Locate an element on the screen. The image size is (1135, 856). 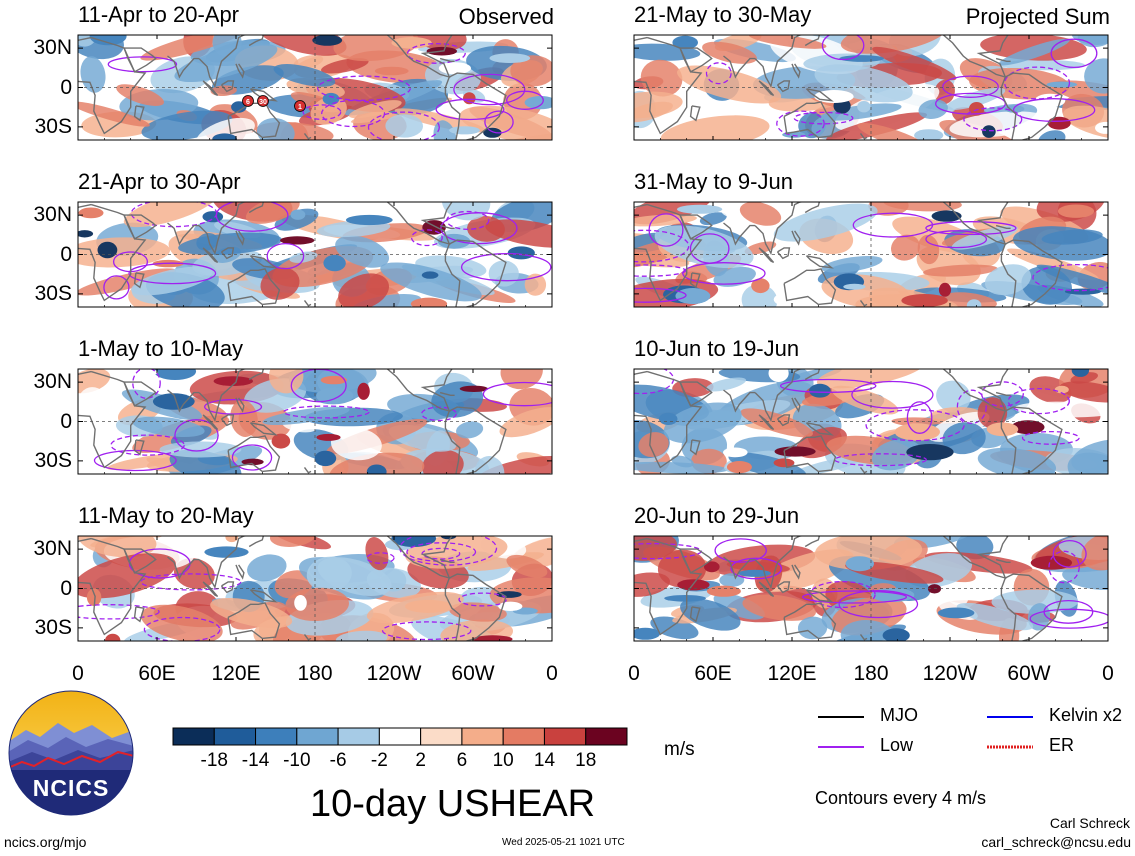
footer-url: ncics.org/mjo is located at coordinates (45, 842).